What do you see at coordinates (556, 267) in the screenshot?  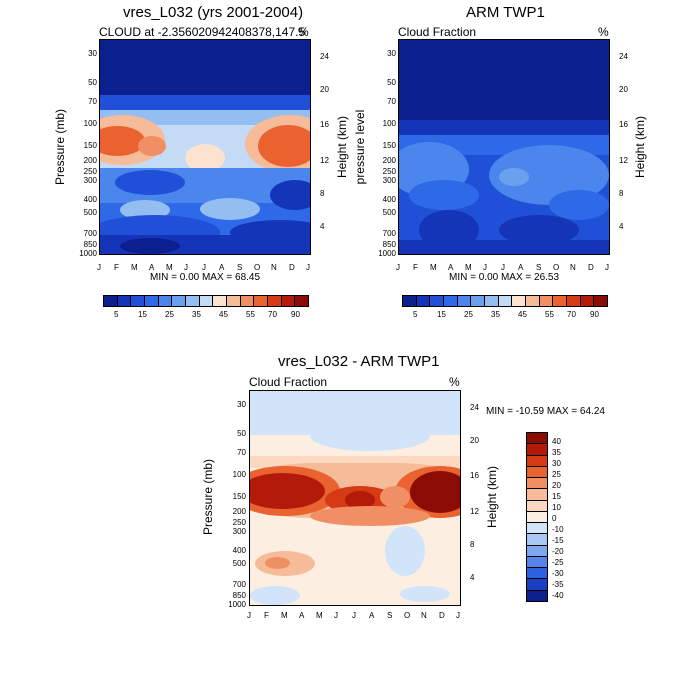 I see `x-tick-label: O` at bounding box center [556, 267].